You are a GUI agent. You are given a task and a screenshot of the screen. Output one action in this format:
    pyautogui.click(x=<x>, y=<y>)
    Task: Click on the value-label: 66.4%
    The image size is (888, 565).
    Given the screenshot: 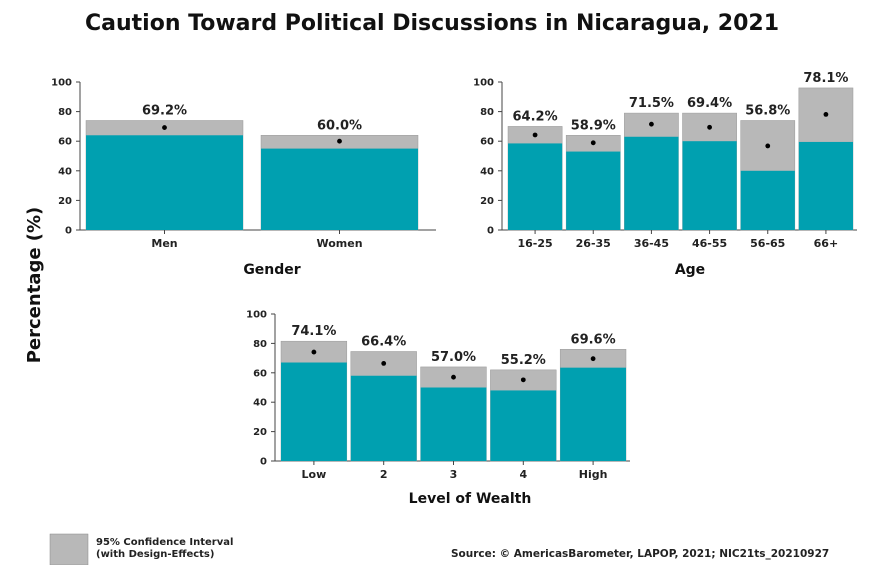 What is the action you would take?
    pyautogui.click(x=383, y=341)
    